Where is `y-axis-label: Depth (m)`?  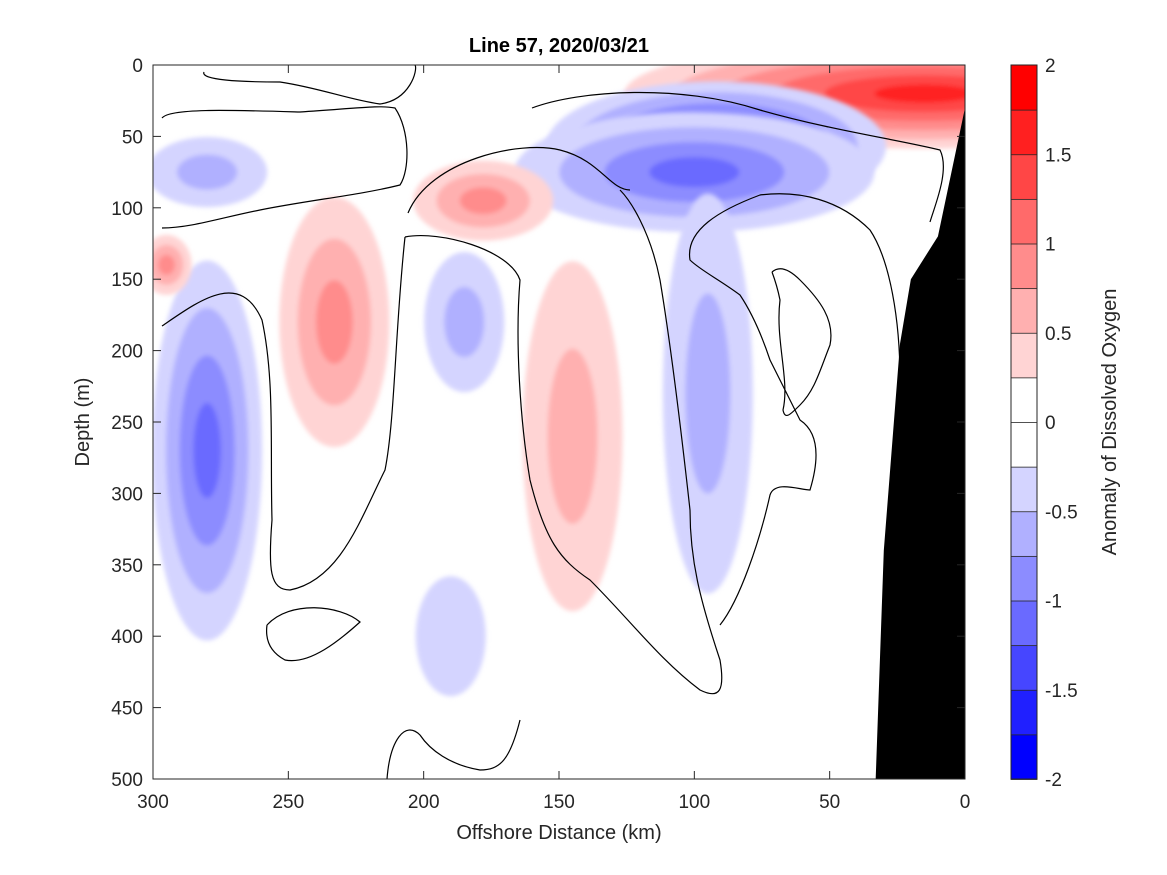 y-axis-label: Depth (m) is located at coordinates (83, 422).